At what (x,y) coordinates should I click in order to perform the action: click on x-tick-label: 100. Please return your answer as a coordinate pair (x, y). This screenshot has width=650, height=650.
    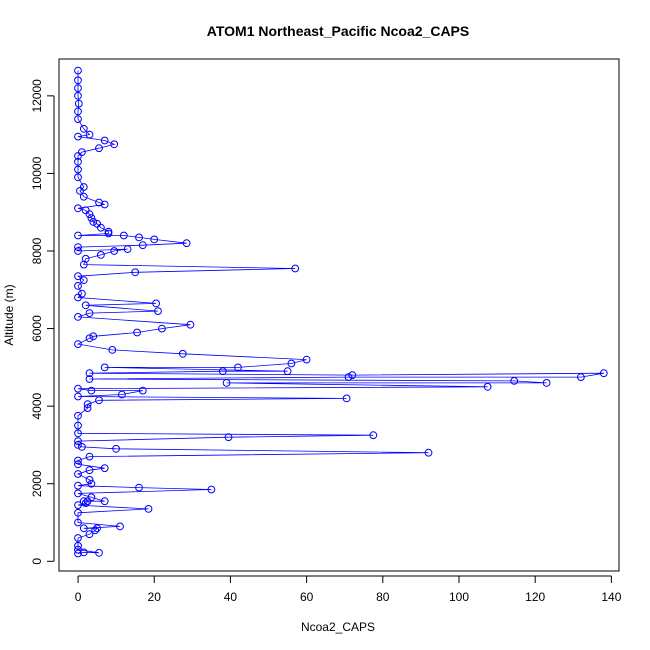
    Looking at the image, I should click on (459, 597).